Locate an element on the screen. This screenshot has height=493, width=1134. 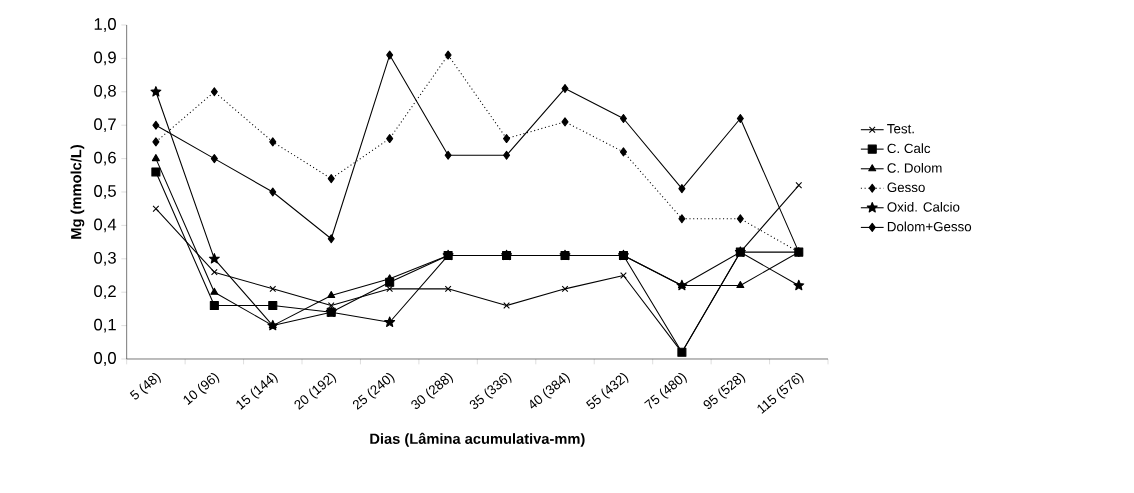
legend-label: C. Dolom is located at coordinates (914, 167).